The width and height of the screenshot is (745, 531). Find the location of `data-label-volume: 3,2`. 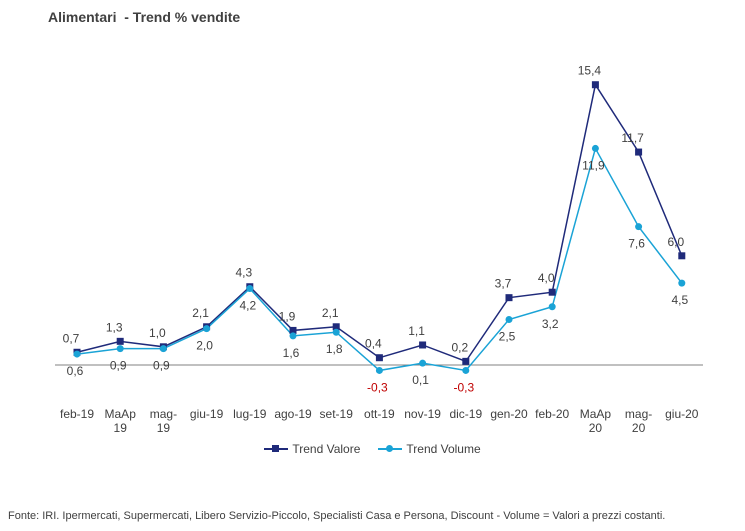

data-label-volume: 3,2 is located at coordinates (550, 324).